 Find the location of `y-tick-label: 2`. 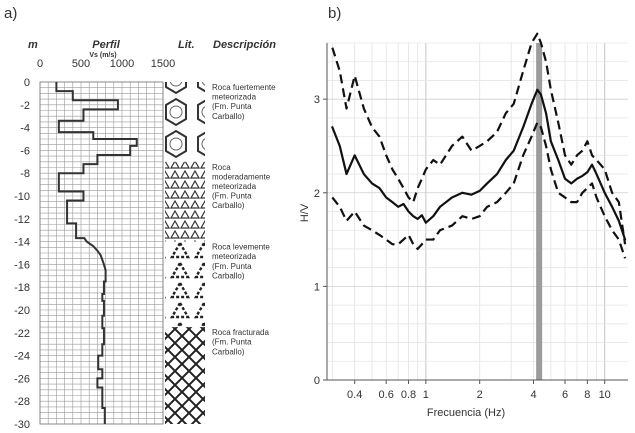

y-tick-label: 2 is located at coordinates (317, 194).